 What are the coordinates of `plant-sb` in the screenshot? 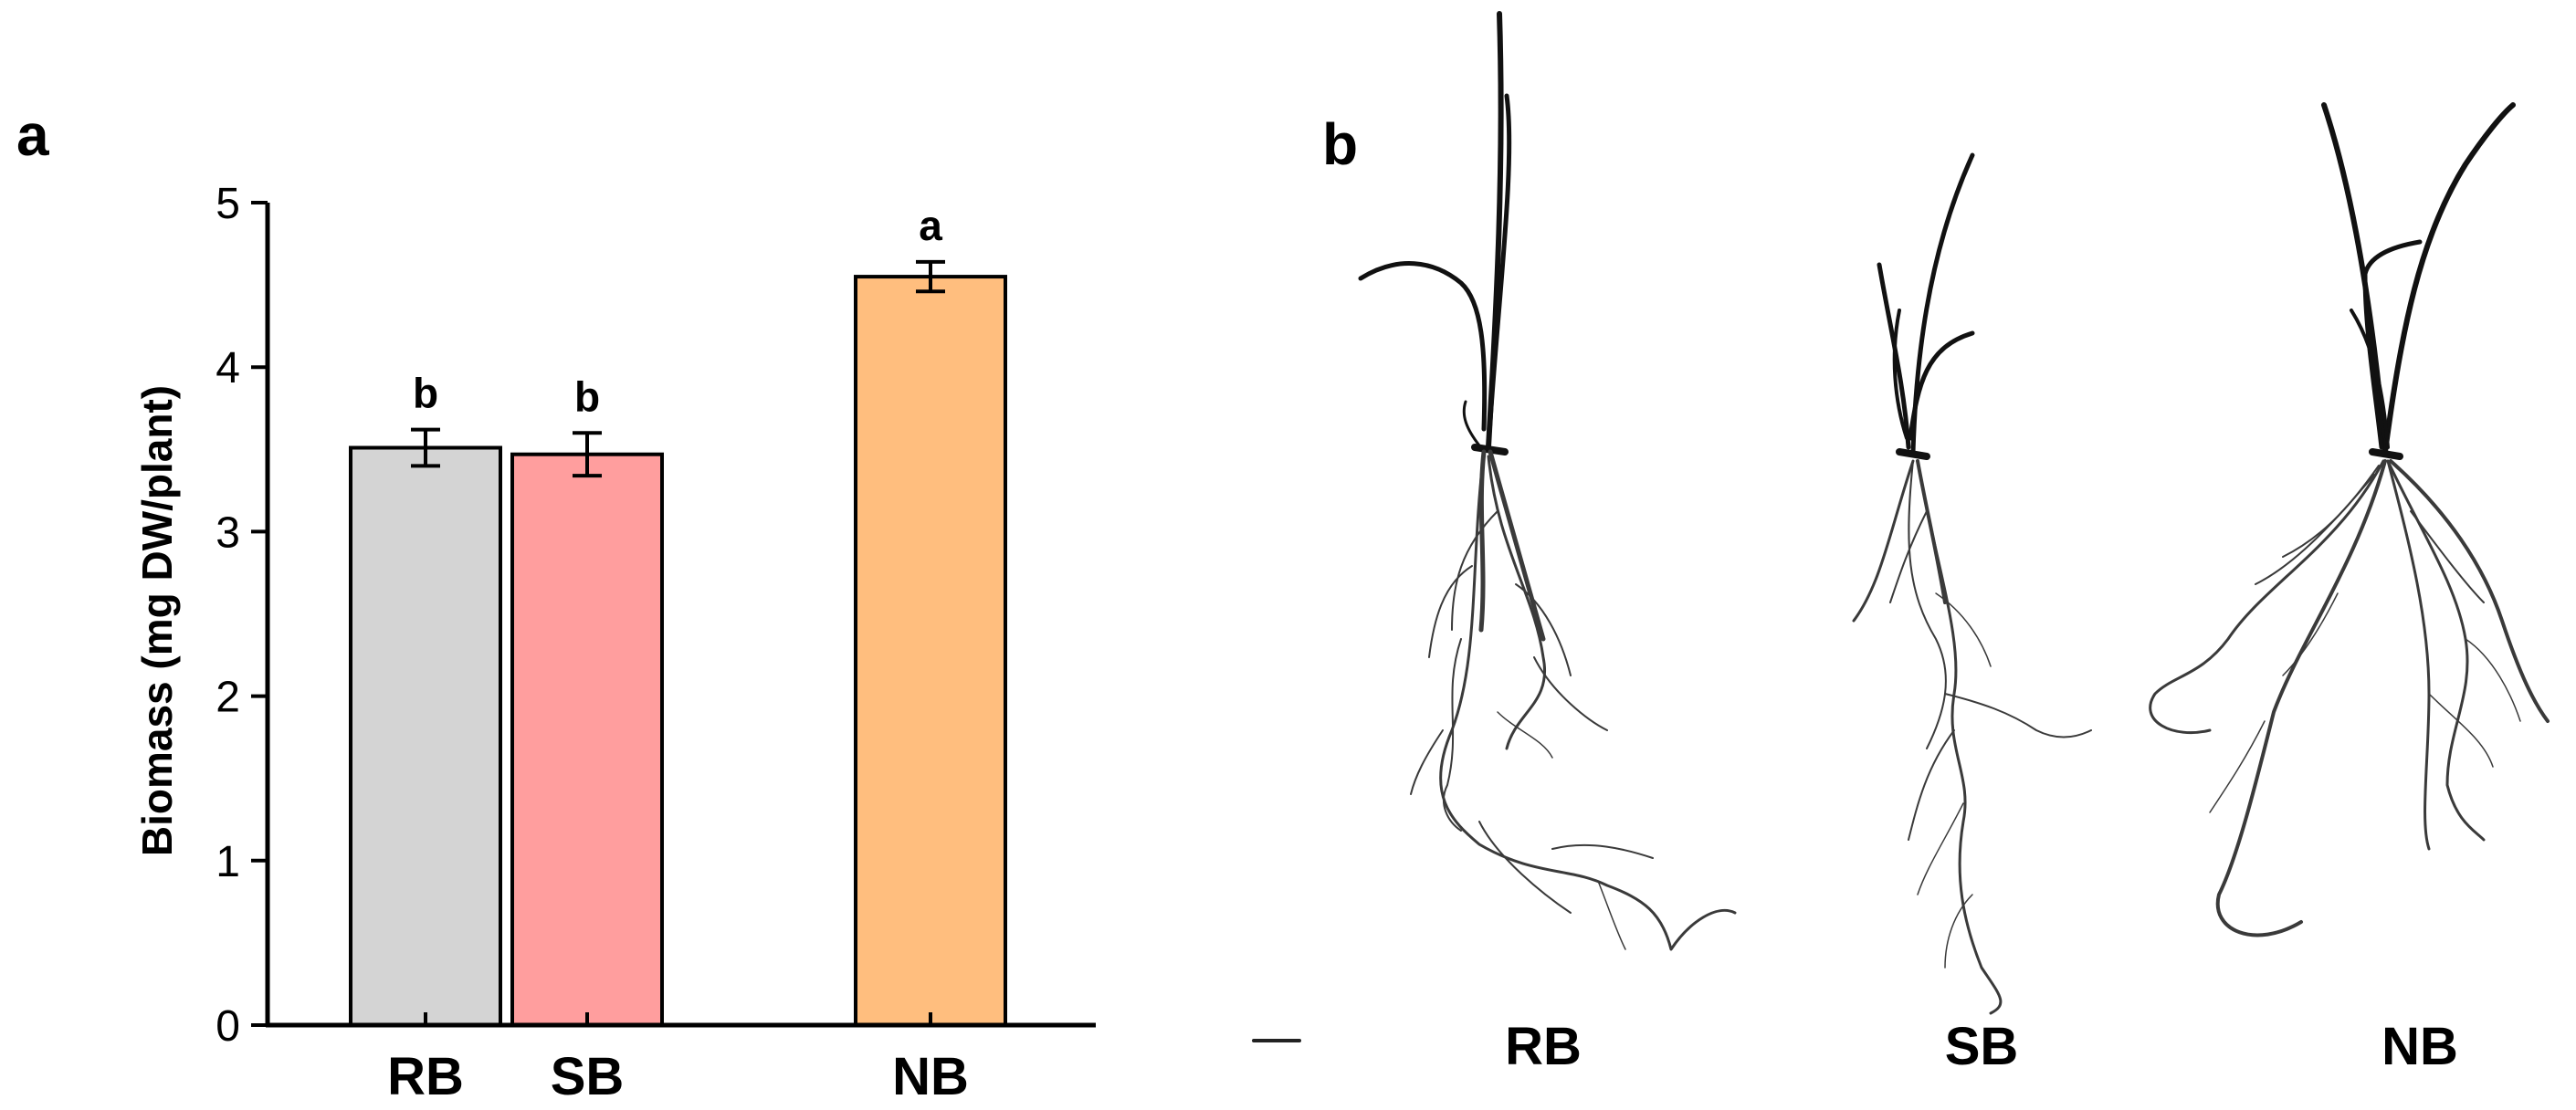 It's located at (1972, 583).